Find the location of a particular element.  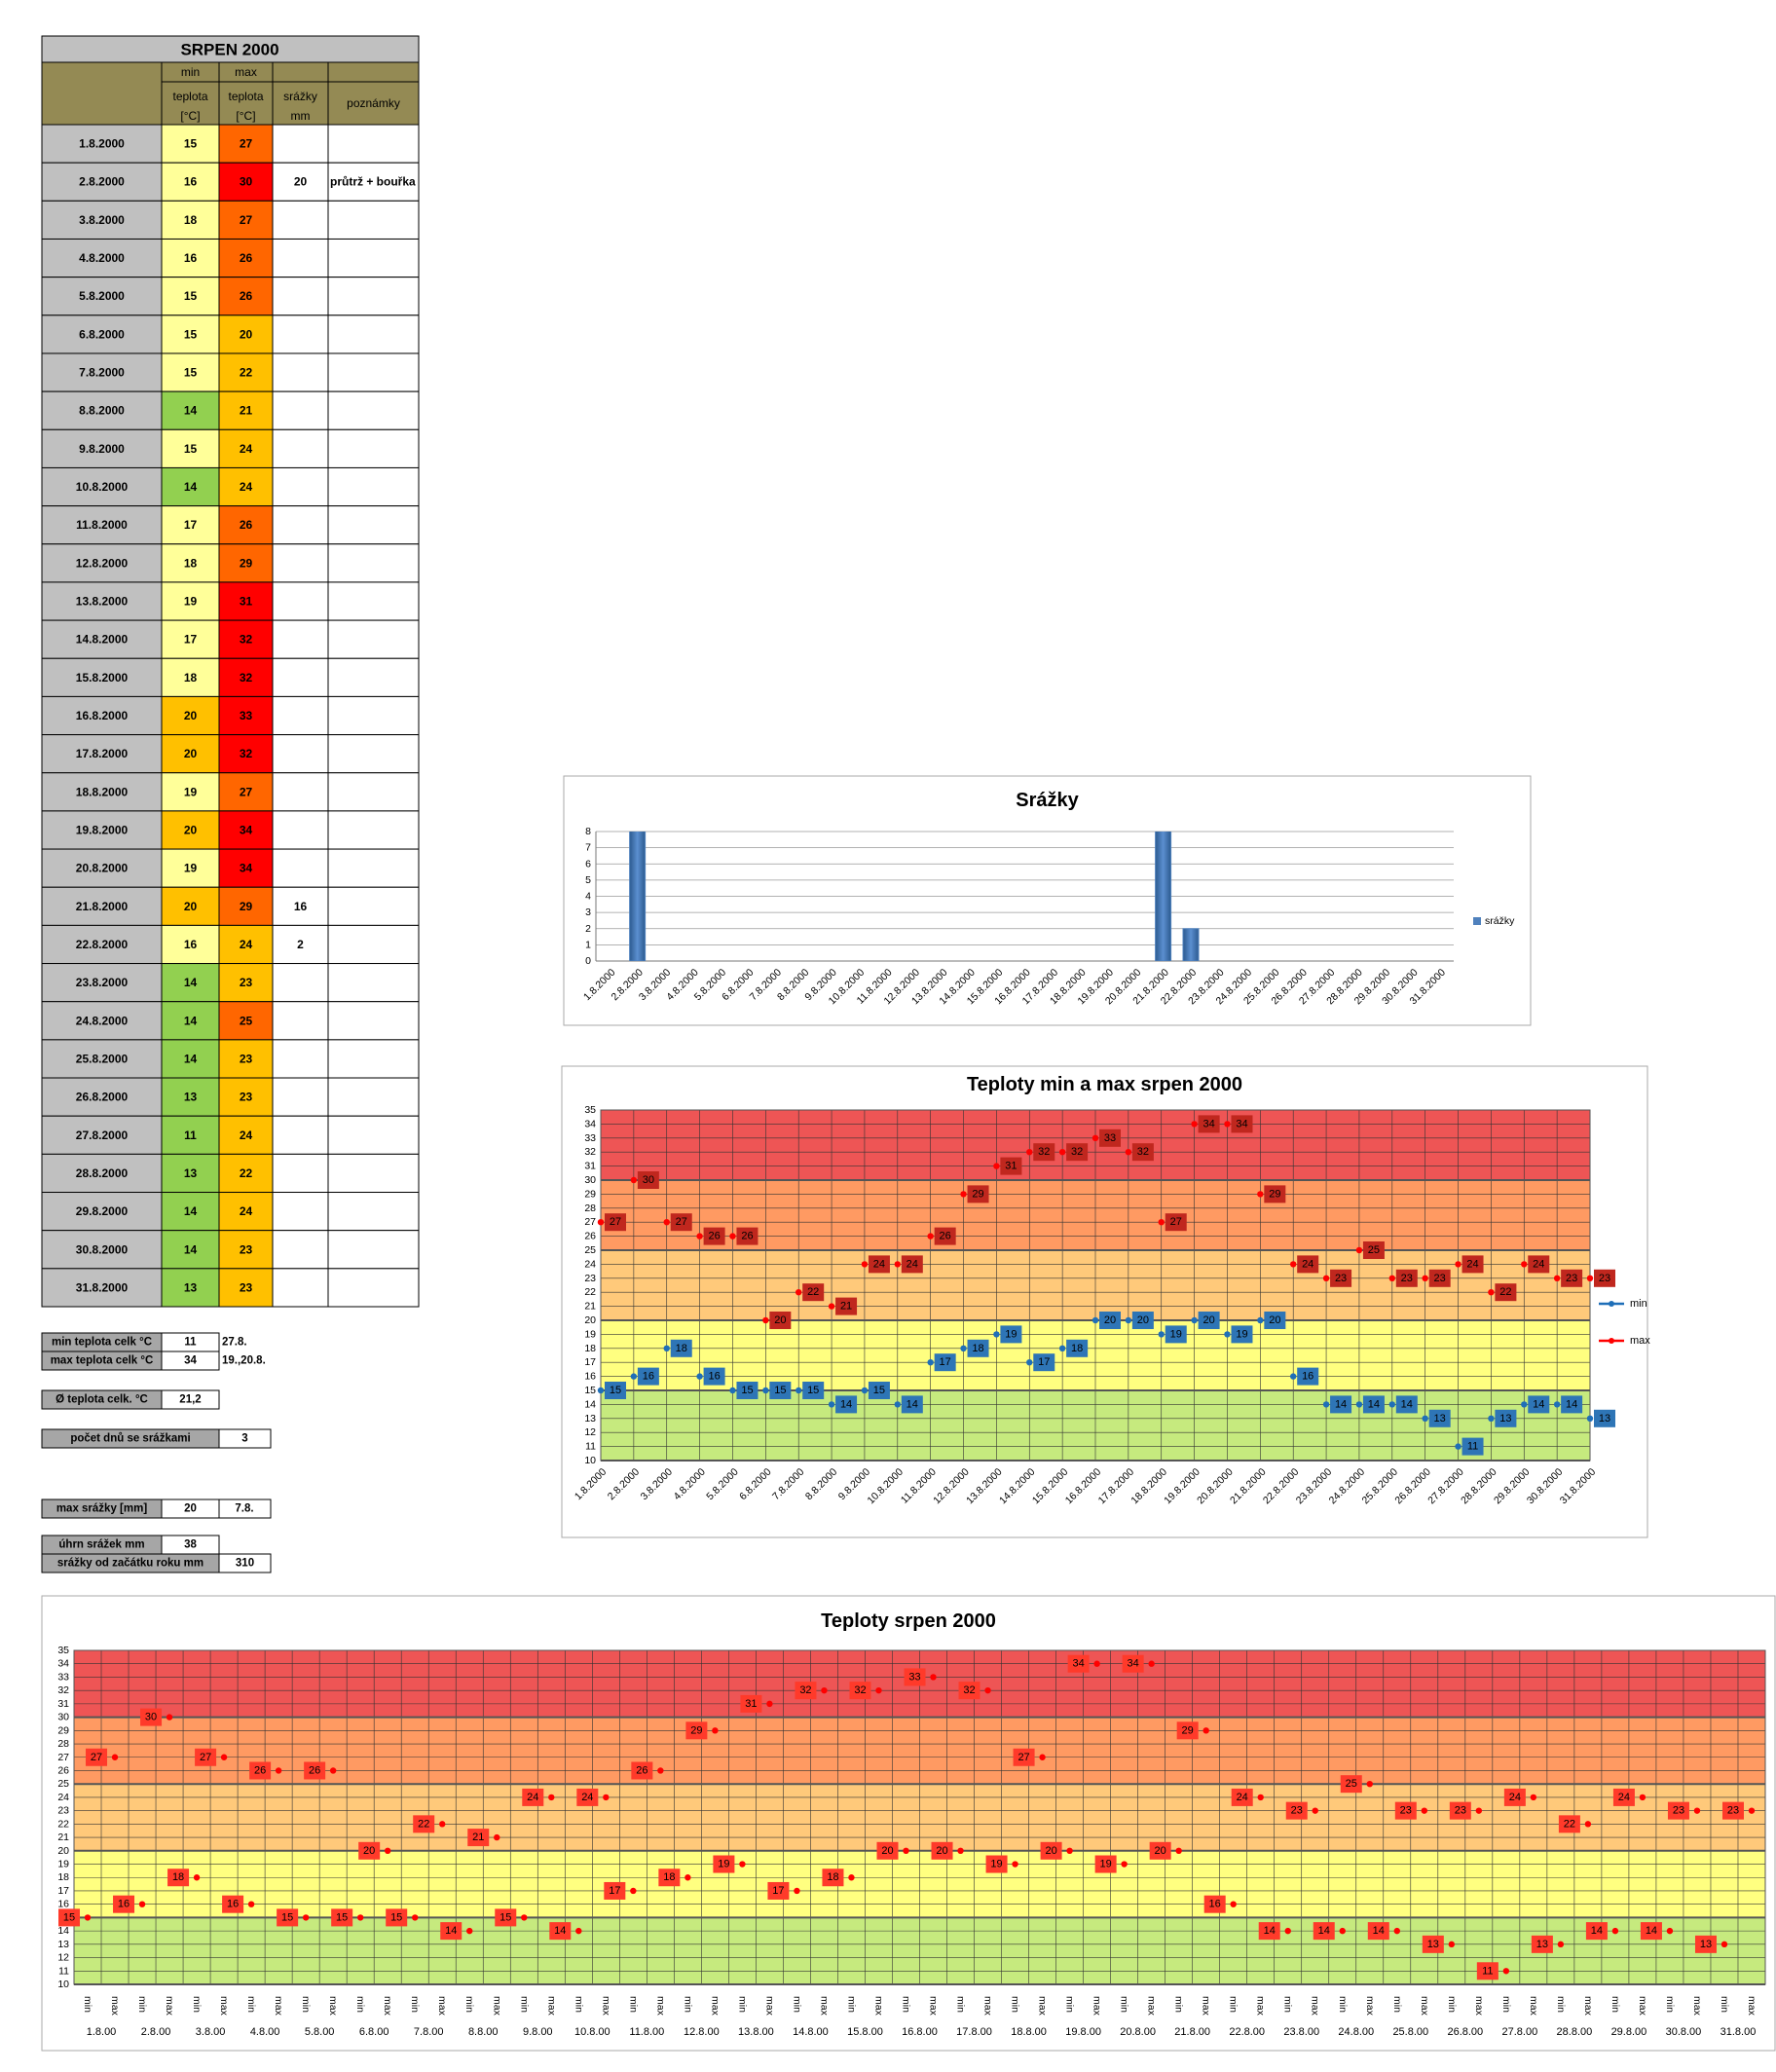

group-label: 1.8.00 is located at coordinates (102, 2032).